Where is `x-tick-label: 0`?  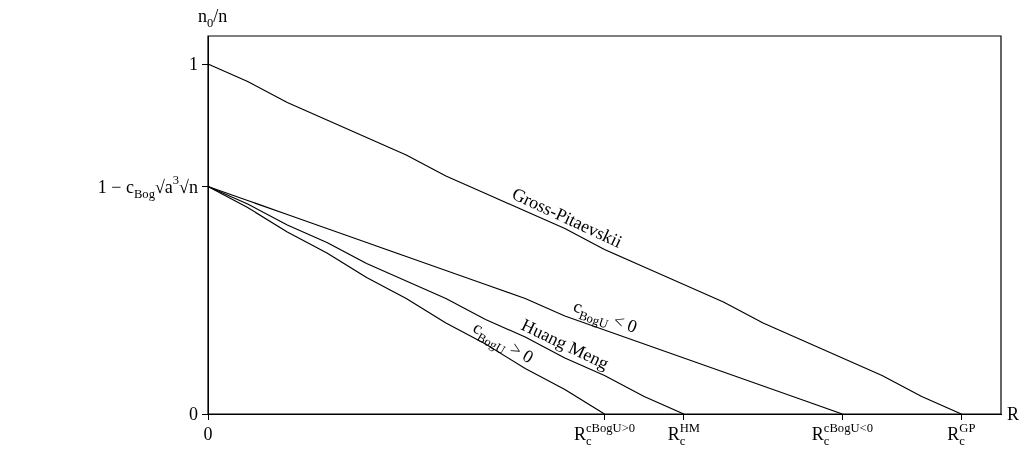 x-tick-label: 0 is located at coordinates (208, 434).